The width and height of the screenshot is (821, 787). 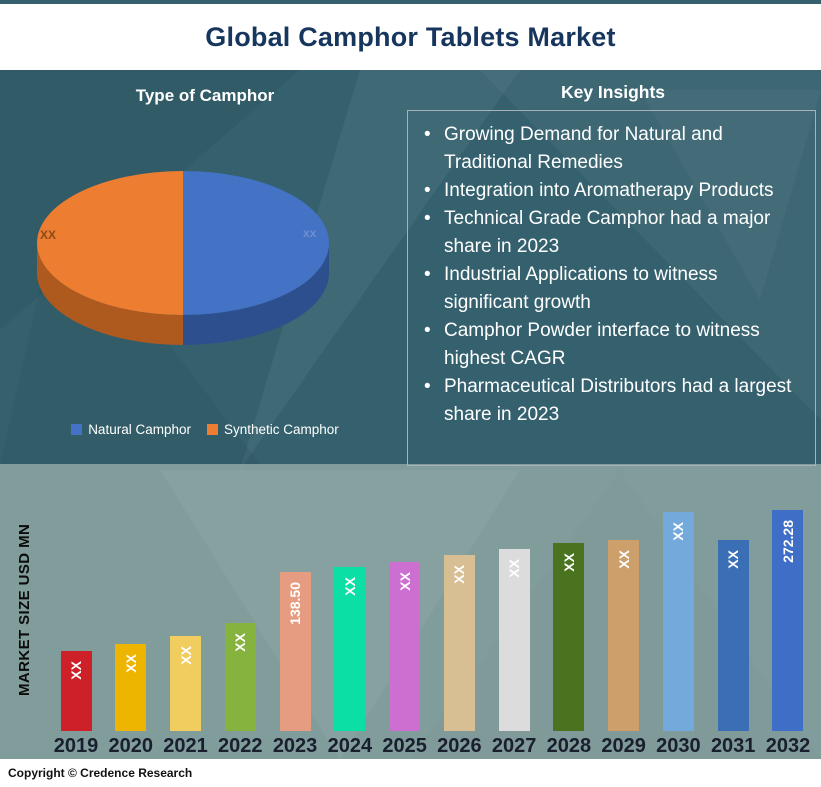 I want to click on legend-item-synthetic: Synthetic Camphor, so click(x=272, y=429).